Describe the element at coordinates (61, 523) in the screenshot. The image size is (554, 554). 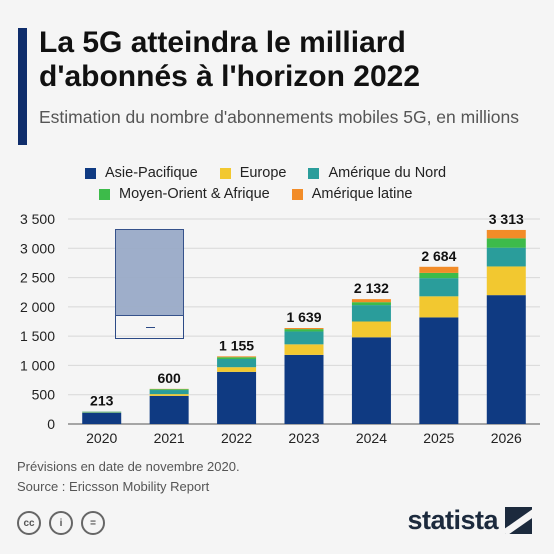
I see `person-icon: i` at that location.